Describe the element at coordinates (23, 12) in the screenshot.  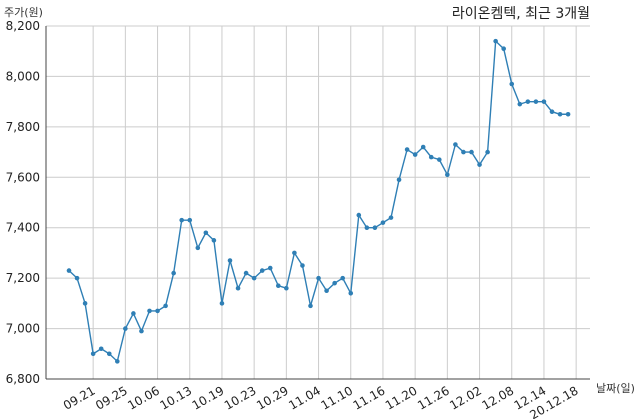
I see `y-axis-label: 주가(원)` at that location.